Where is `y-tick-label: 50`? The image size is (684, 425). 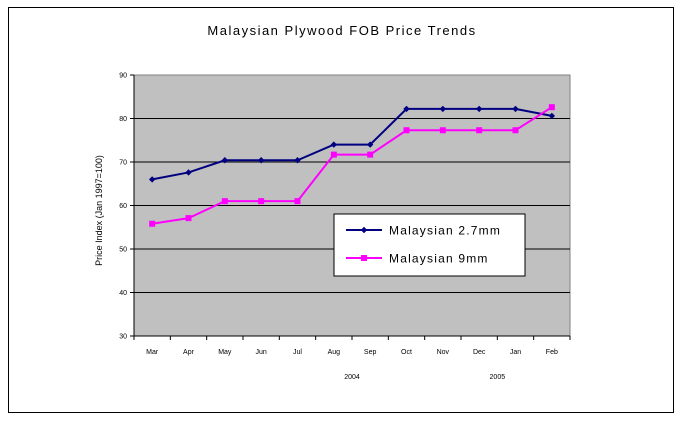
y-tick-label: 50 is located at coordinates (123, 250).